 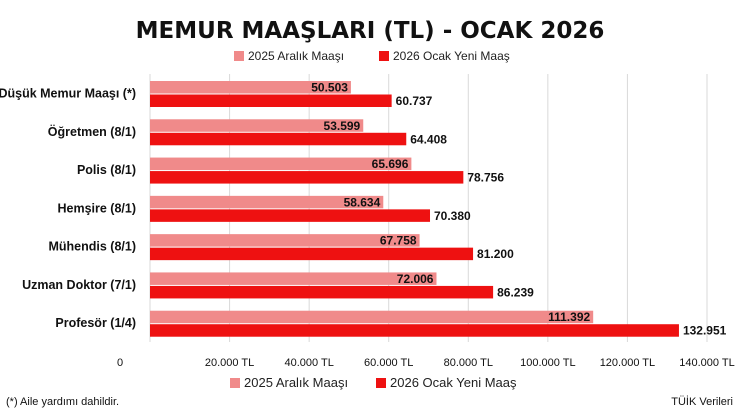 What do you see at coordinates (96, 208) in the screenshot?
I see `category-label: Hemşire (8/1)` at bounding box center [96, 208].